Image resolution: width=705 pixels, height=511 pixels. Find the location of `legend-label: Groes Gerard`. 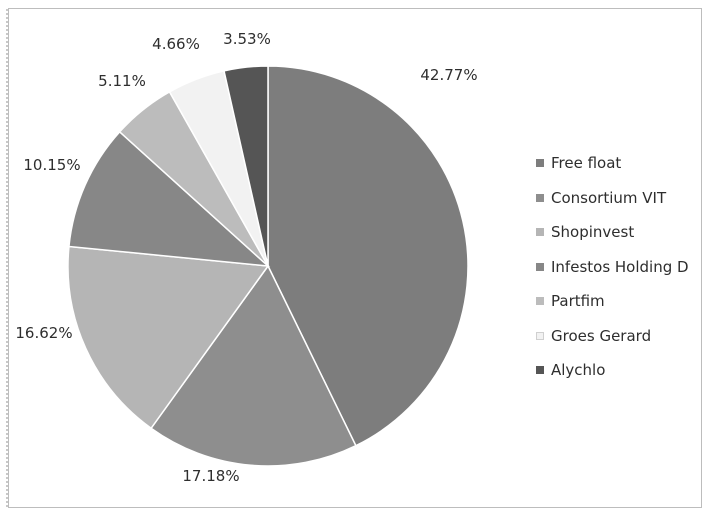

legend-label: Groes Gerard is located at coordinates (601, 335).